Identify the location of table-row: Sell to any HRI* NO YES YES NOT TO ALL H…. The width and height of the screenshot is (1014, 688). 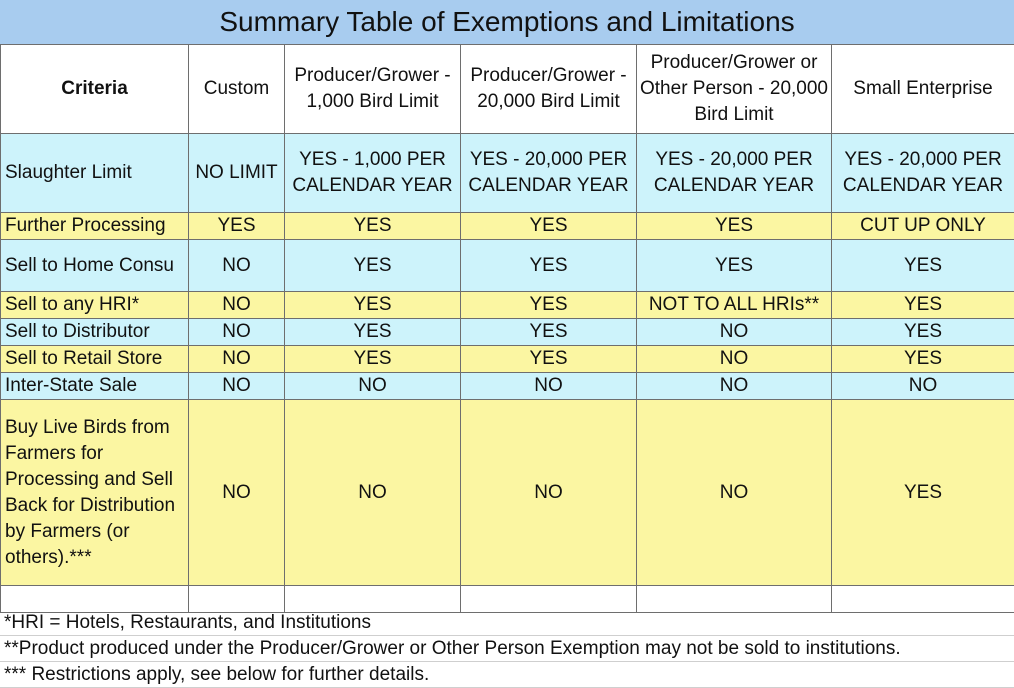
(507, 305).